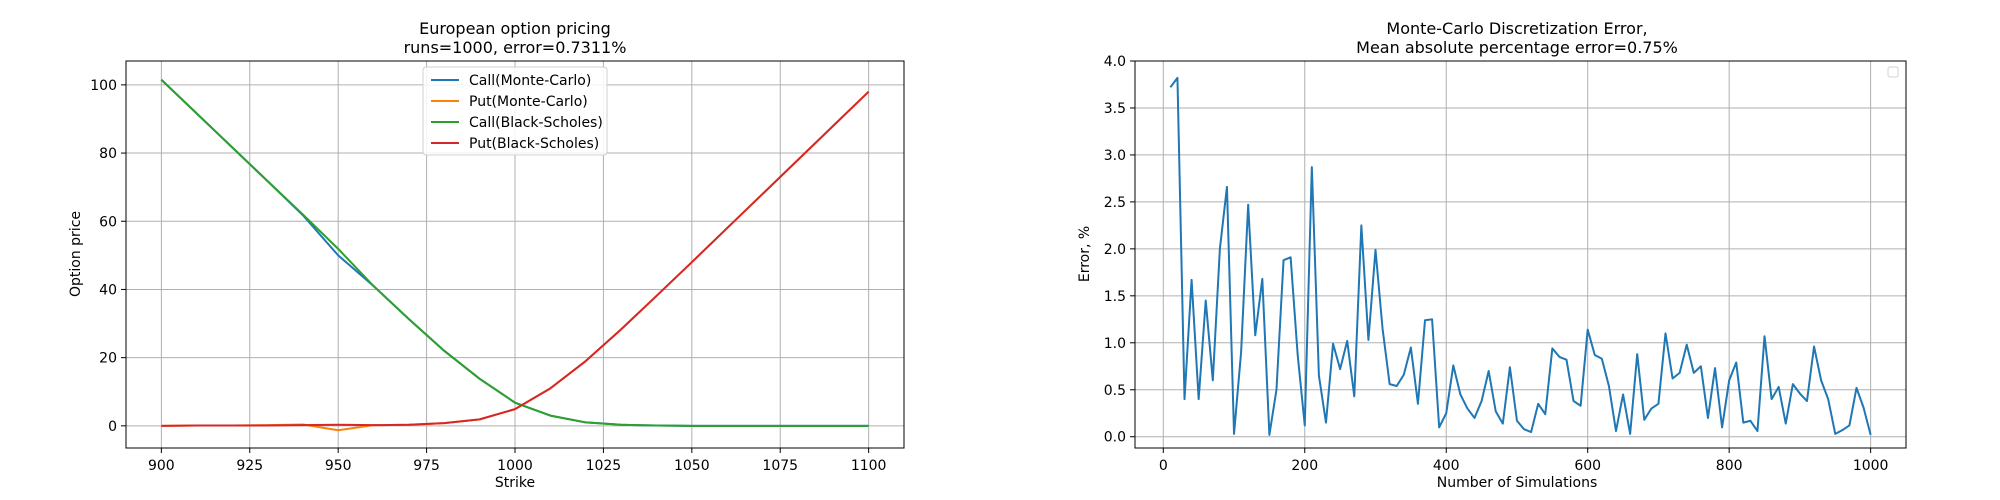  Describe the element at coordinates (1517, 47) in the screenshot. I see `chart-title-line-2: Mean absolute percentage error=0.75%` at that location.